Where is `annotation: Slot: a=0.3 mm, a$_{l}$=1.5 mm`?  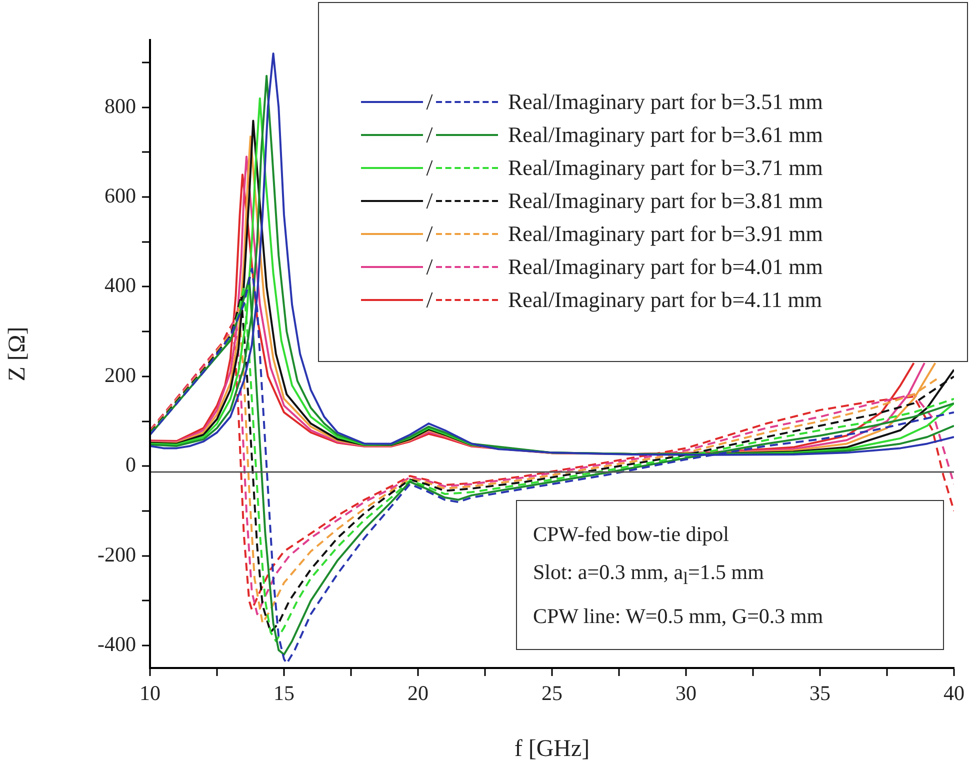 annotation: Slot: a=0.3 mm, a$_{l}$=1.5 mm is located at coordinates (649, 574).